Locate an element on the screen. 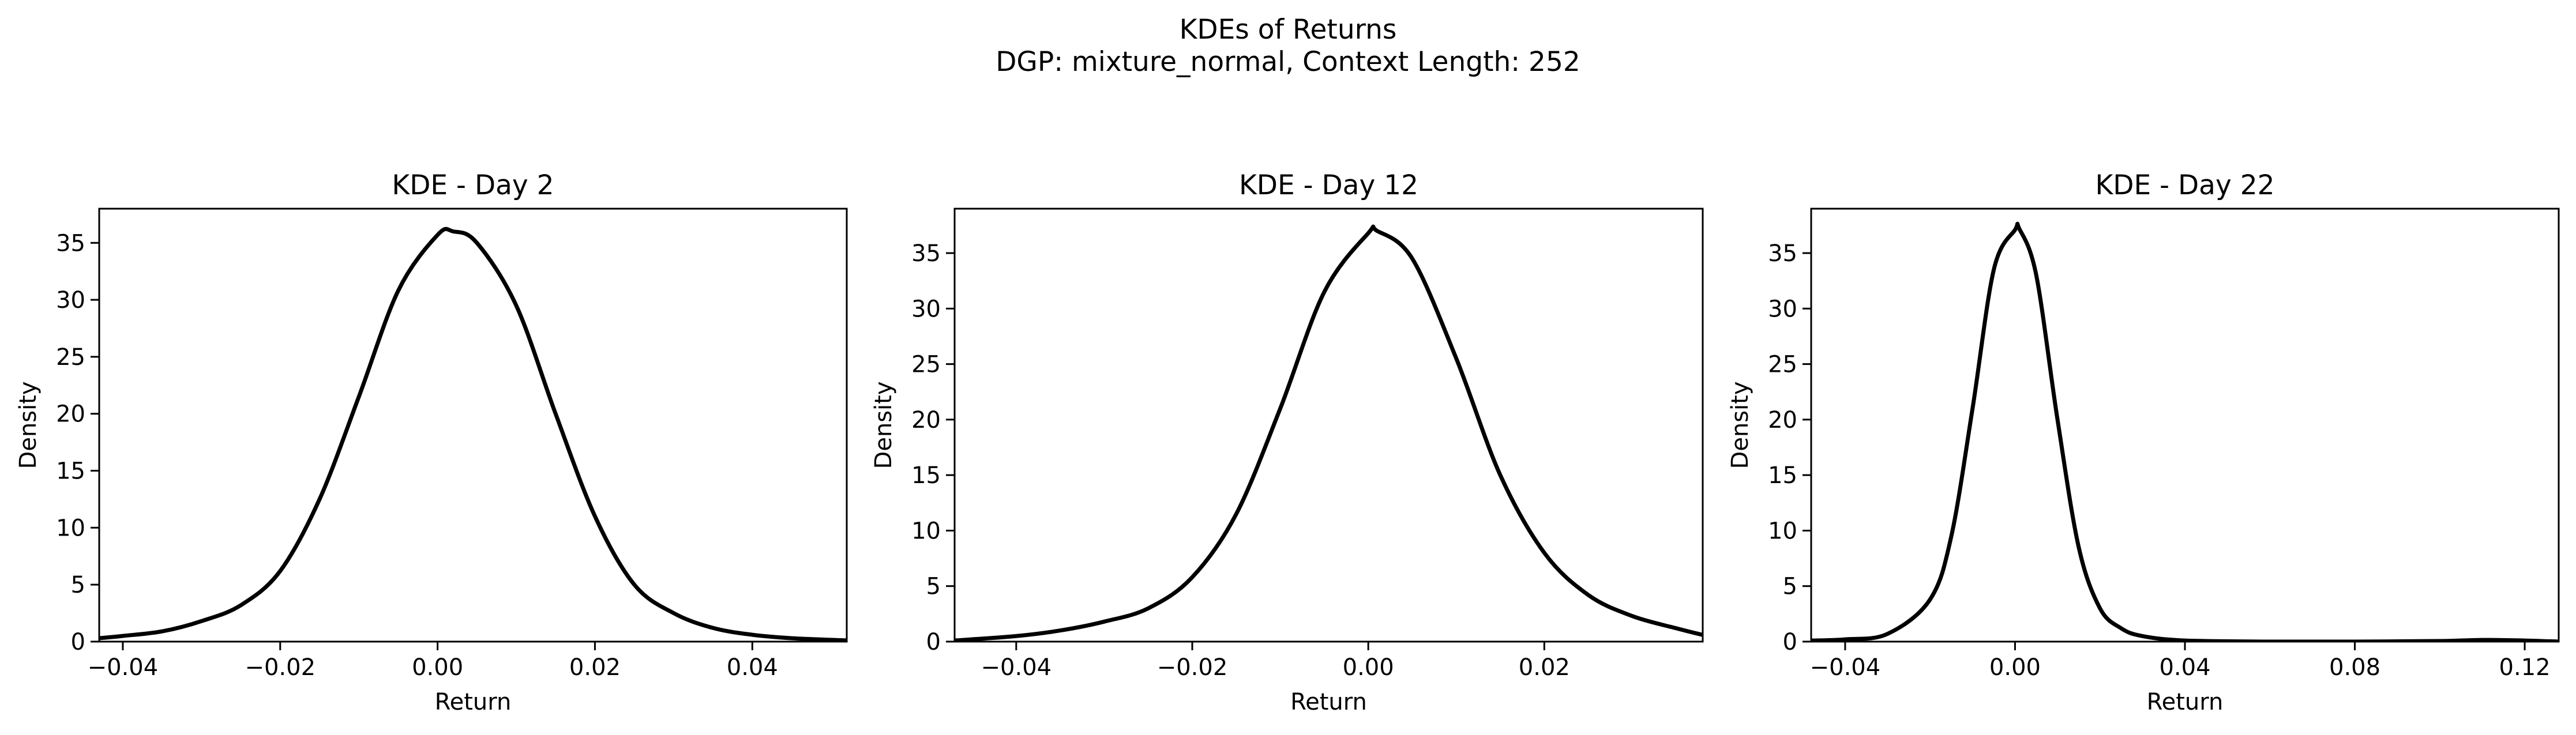 This screenshot has height=735, width=2576. x-tick-label: 0.12 is located at coordinates (2525, 667).